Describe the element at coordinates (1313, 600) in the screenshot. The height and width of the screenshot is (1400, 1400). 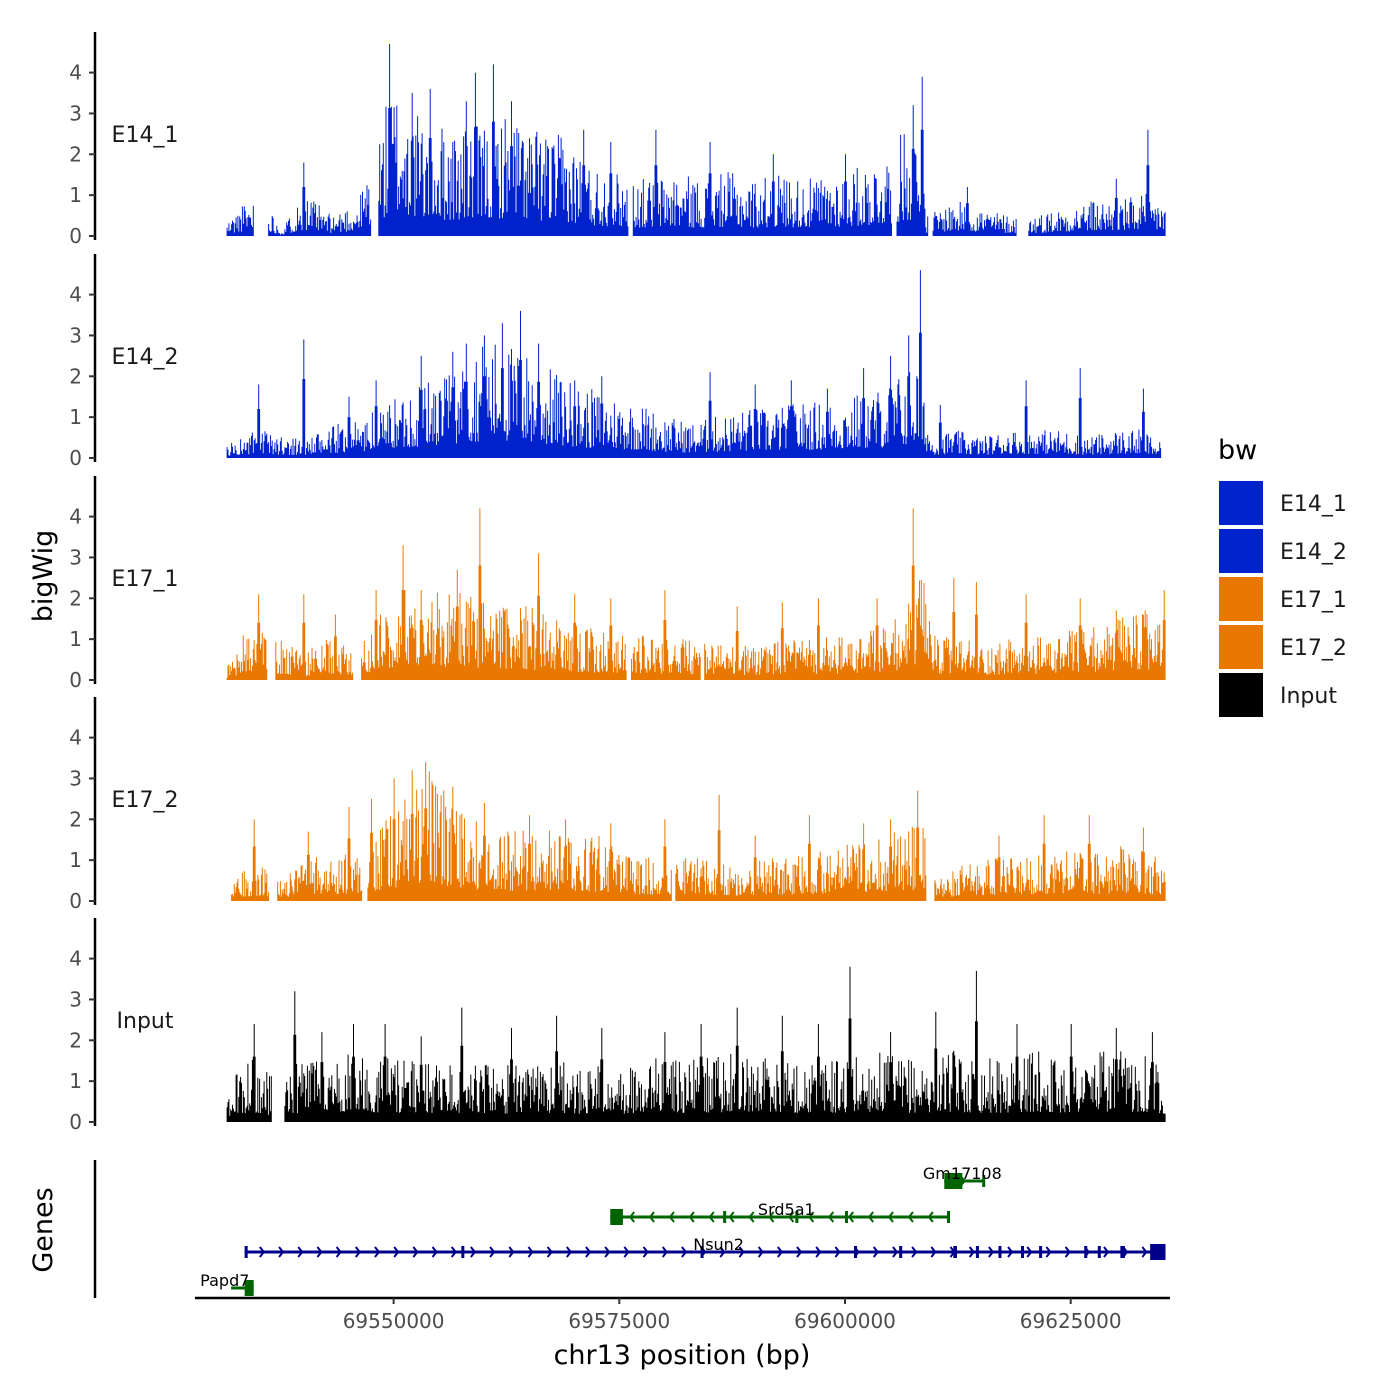
I see `legend-label-E17_1: E17_1` at that location.